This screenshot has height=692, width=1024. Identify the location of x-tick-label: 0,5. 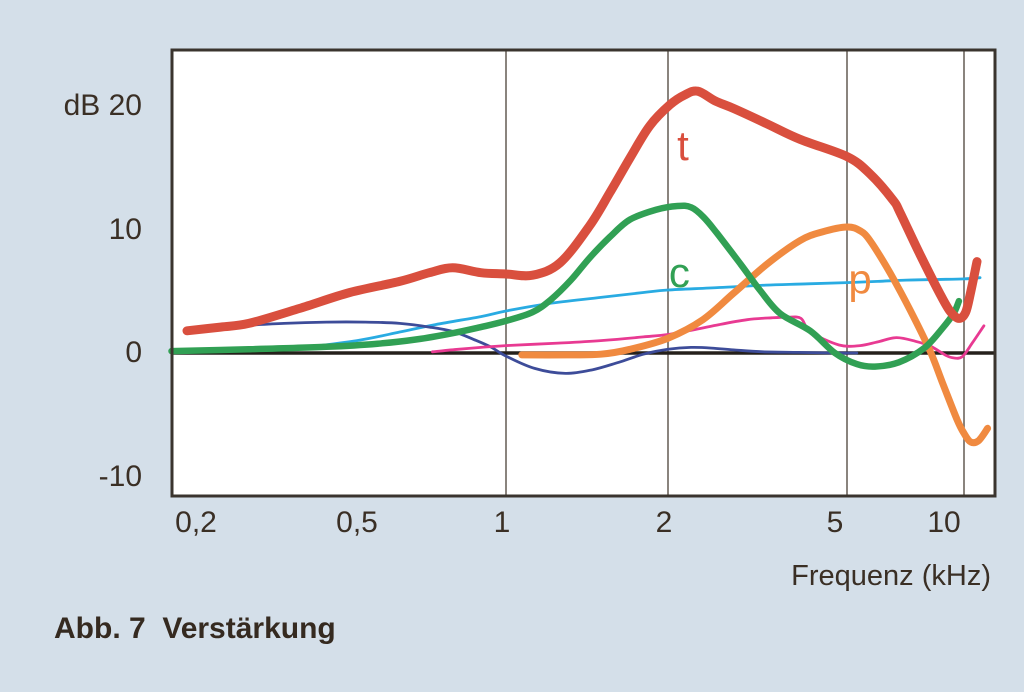
(357, 522).